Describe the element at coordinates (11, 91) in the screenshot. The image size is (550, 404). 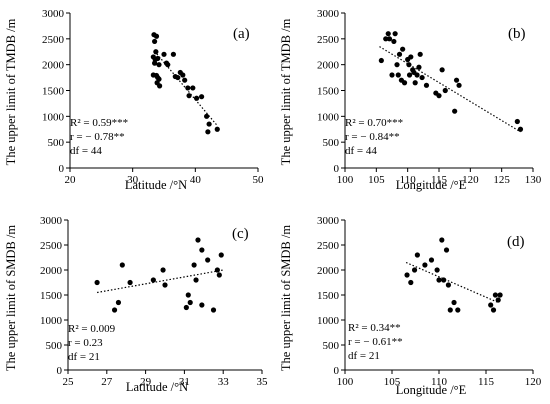
I see `panel-a-ylabel: The upper limit of TMDB /m` at that location.